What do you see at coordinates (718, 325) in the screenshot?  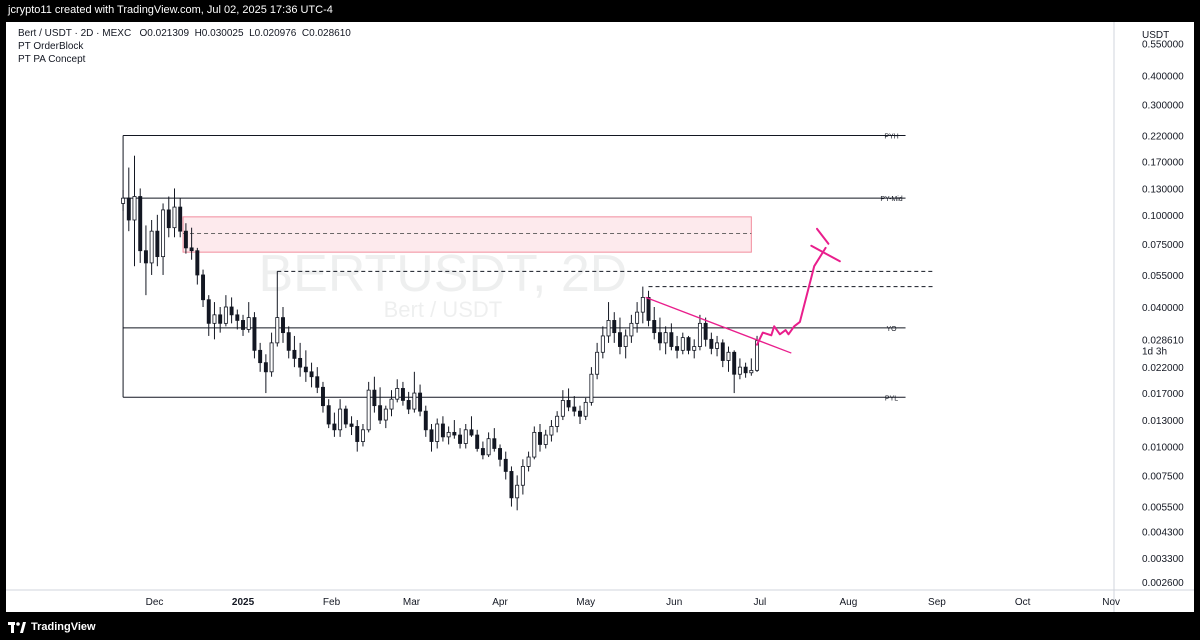 I see `descending-trendline` at bounding box center [718, 325].